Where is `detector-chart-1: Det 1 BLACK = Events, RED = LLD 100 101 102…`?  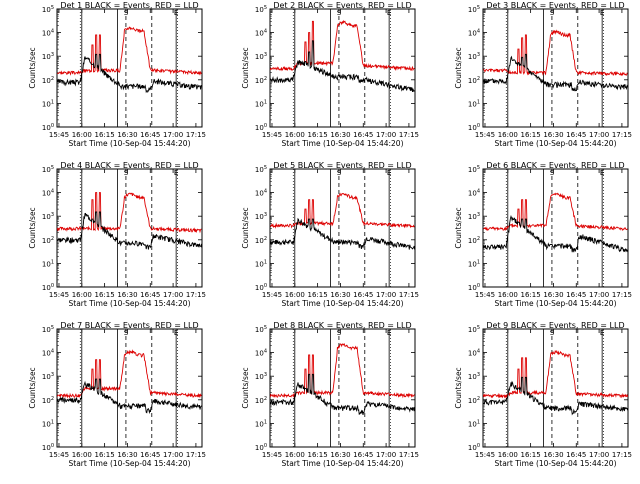 detector-chart-1: Det 1 BLACK = Events, RED = LLD 100 101 102… is located at coordinates (117, 74).